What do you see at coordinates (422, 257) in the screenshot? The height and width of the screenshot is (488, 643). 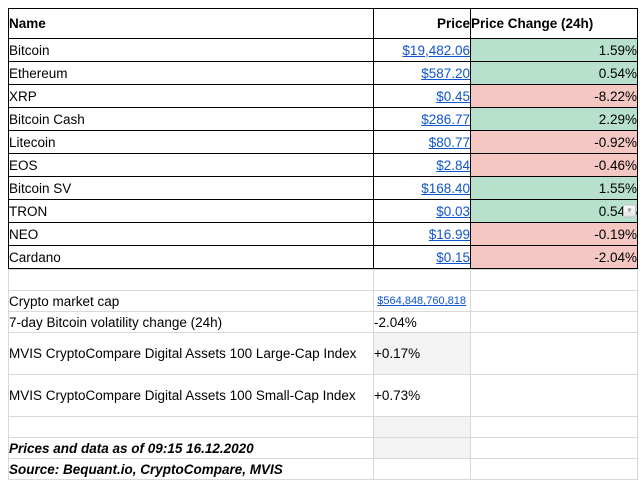 I see `price-cell: $0.15` at bounding box center [422, 257].